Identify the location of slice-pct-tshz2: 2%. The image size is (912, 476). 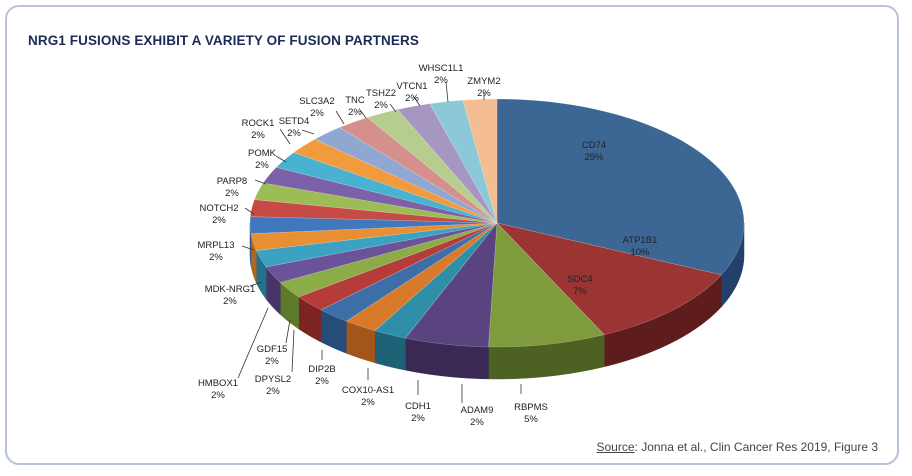
(381, 105).